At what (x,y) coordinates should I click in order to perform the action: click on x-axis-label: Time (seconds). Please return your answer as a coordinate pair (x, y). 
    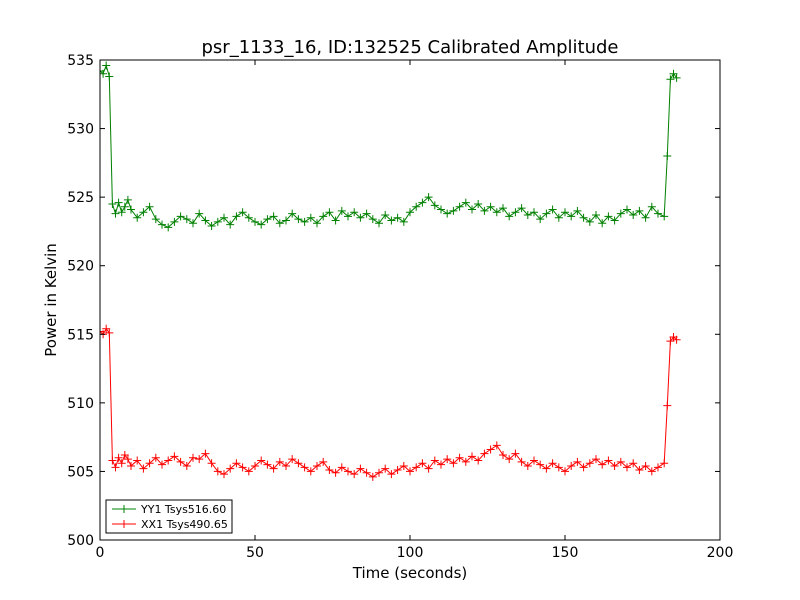
    Looking at the image, I should click on (410, 573).